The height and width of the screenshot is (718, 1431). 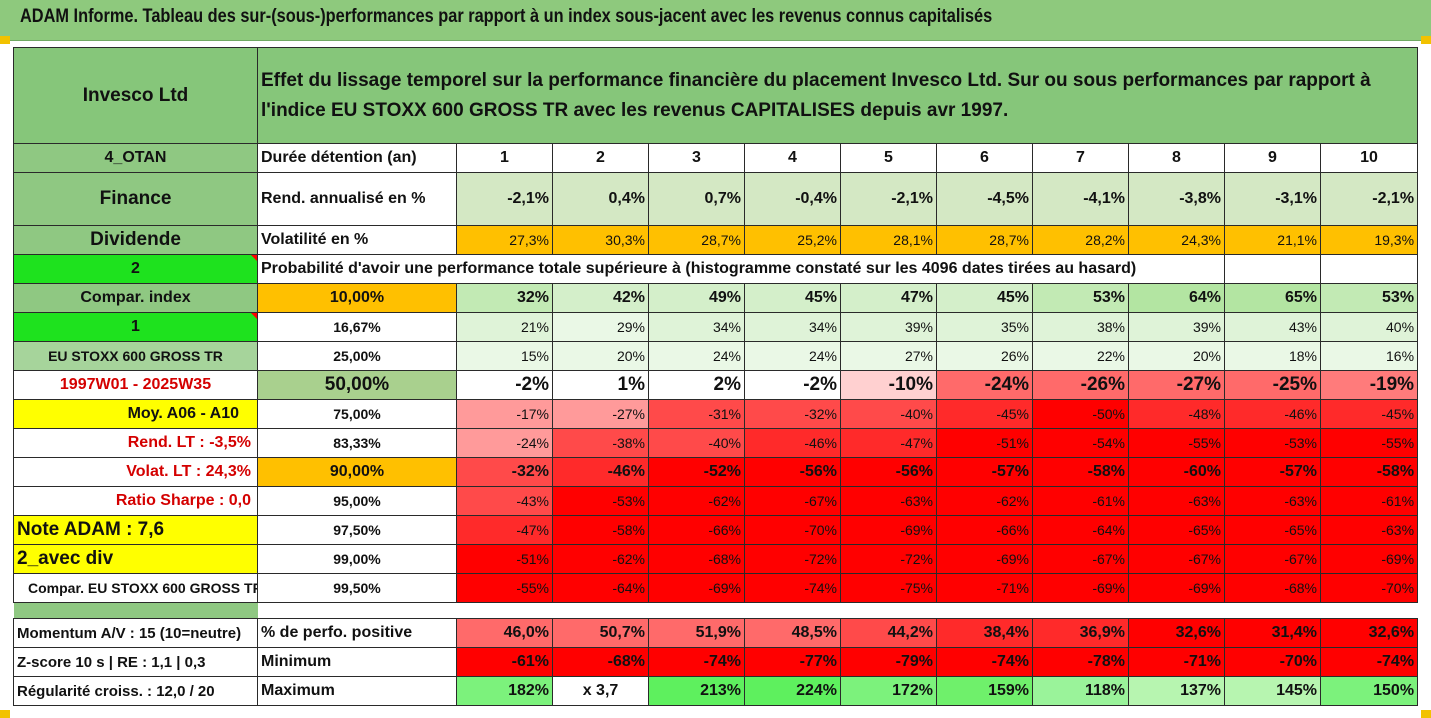 What do you see at coordinates (888, 414) in the screenshot?
I see `percentile-value: -40%` at bounding box center [888, 414].